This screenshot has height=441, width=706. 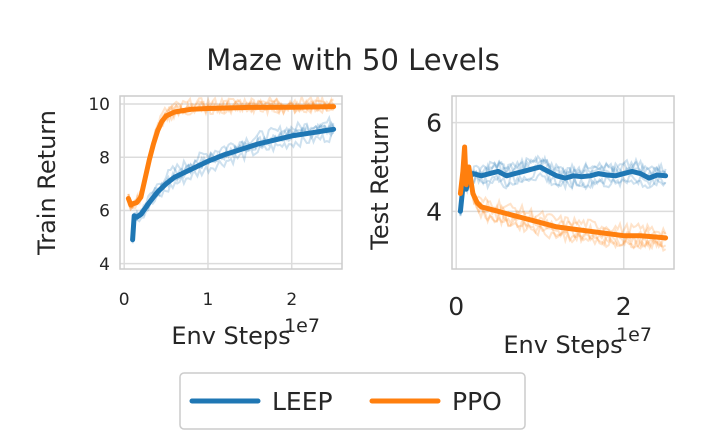 I want to click on x-tick-label: 1, so click(x=208, y=300).